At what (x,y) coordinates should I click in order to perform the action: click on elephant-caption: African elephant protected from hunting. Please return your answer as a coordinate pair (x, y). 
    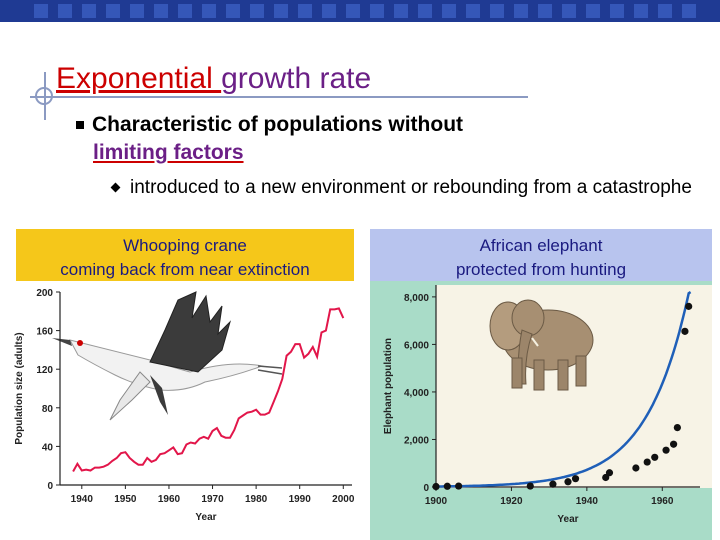
    Looking at the image, I should click on (541, 255).